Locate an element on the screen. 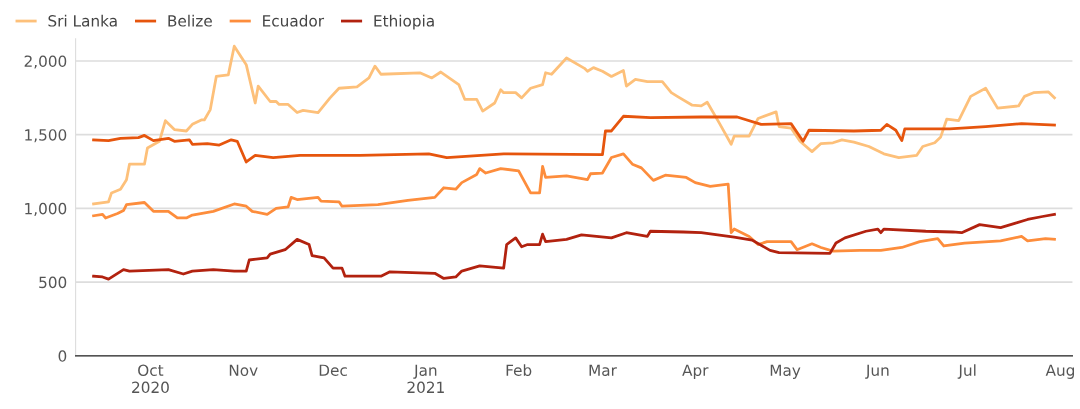  x-tick-label: Oct 2020 is located at coordinates (150, 379).